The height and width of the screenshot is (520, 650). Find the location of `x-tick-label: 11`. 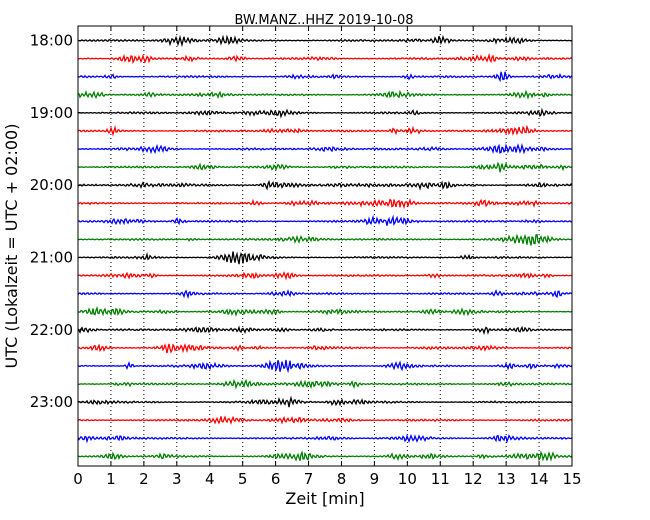

x-tick-label: 11 is located at coordinates (440, 479).